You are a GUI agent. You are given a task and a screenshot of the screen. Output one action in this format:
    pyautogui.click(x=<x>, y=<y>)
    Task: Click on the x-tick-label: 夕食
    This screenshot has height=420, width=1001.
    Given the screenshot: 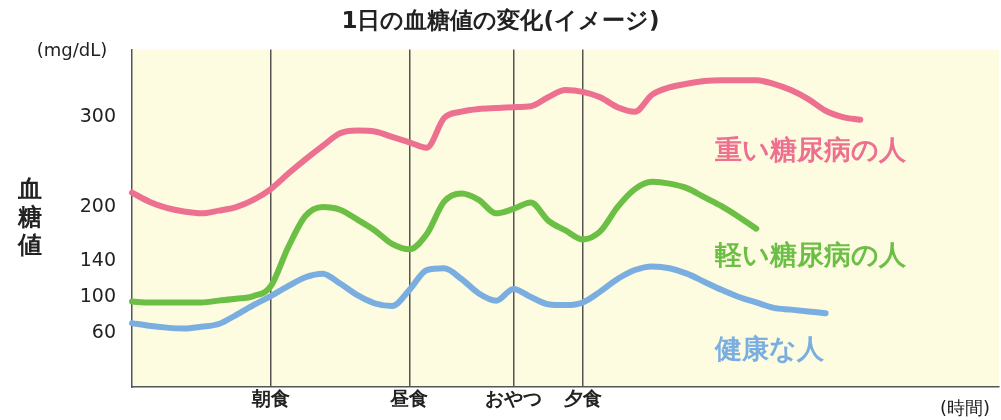 What is the action you would take?
    pyautogui.click(x=582, y=398)
    